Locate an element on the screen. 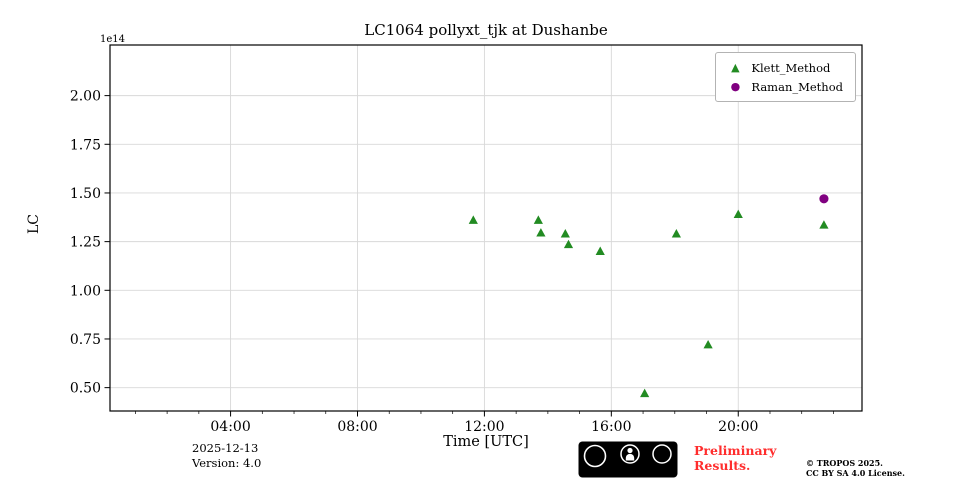 Image resolution: width=960 pixels, height=480 pixels. x-tick-label: 12:00 is located at coordinates (484, 427).